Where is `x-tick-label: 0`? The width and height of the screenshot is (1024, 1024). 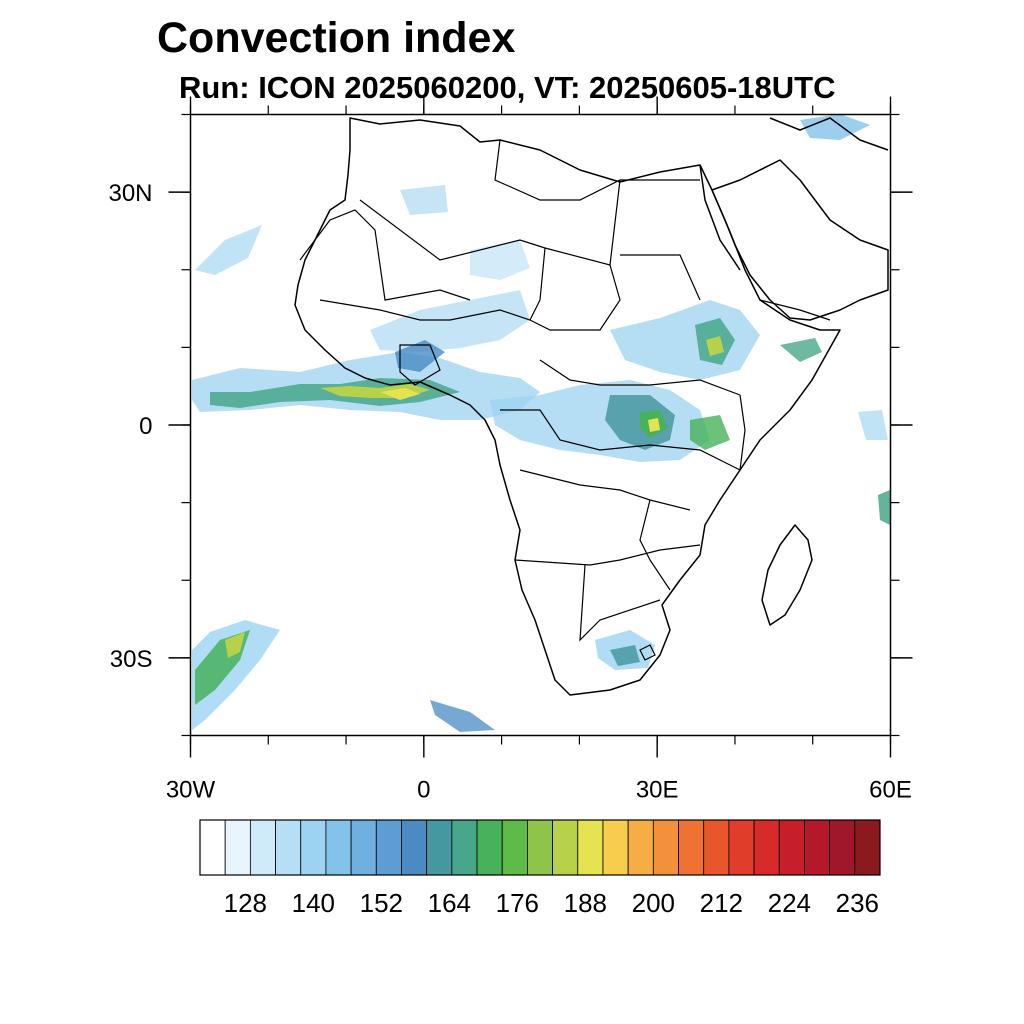 x-tick-label: 0 is located at coordinates (423, 790).